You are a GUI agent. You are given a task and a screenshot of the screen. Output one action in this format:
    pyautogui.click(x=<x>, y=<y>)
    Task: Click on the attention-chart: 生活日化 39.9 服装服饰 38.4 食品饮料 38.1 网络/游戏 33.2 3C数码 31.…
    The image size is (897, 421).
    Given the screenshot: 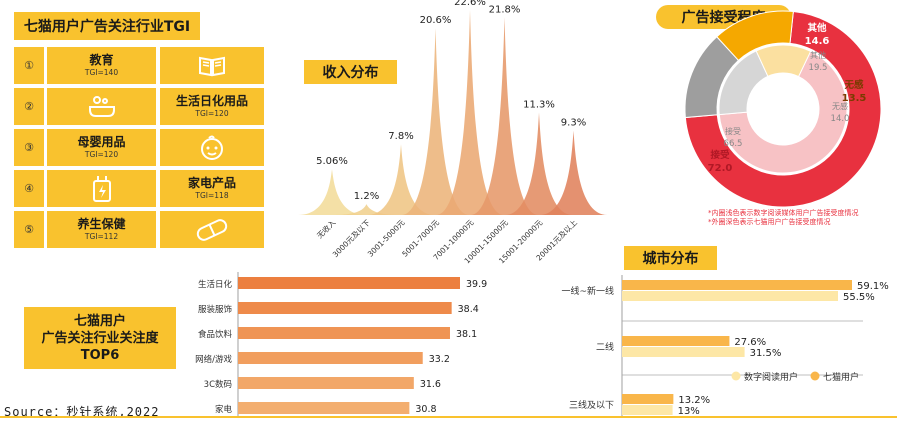 What is the action you would take?
    pyautogui.click(x=341, y=345)
    